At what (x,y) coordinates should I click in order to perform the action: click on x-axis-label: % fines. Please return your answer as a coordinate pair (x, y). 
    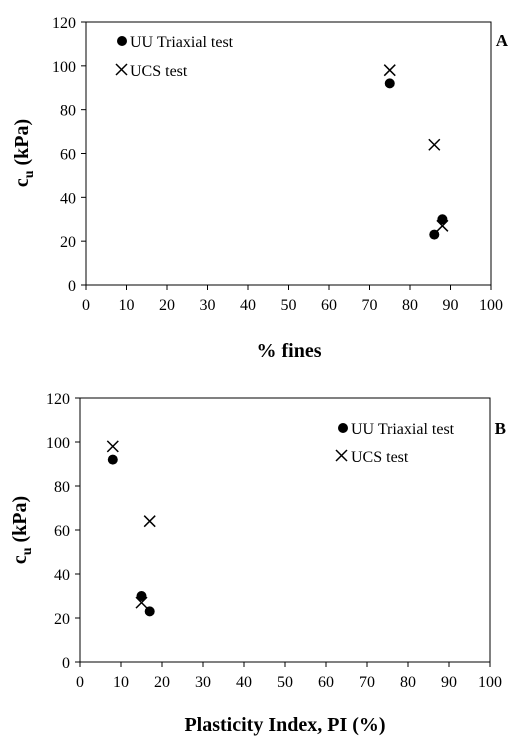
    Looking at the image, I should click on (289, 351).